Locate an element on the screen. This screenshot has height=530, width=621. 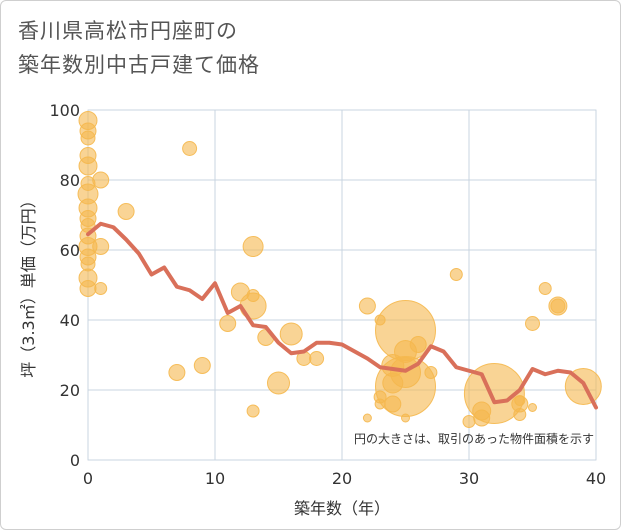
y-tick-label: 40 is located at coordinates (70, 320).